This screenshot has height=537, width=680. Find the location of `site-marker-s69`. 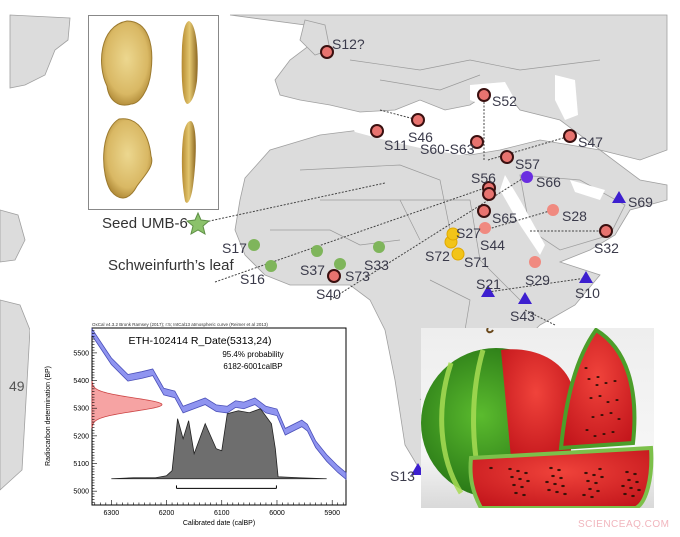

site-marker-s69 is located at coordinates (619, 197).